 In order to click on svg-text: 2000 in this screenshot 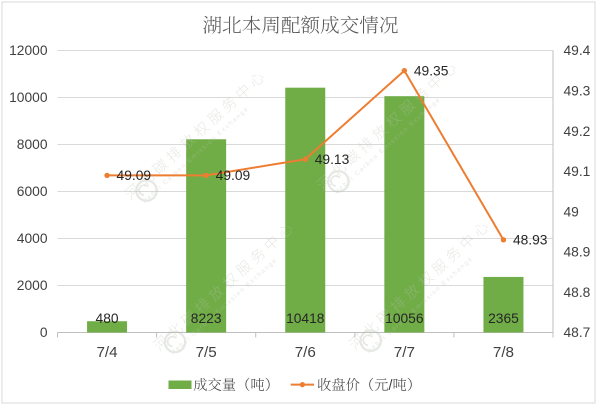, I will do `click(32, 285)`.